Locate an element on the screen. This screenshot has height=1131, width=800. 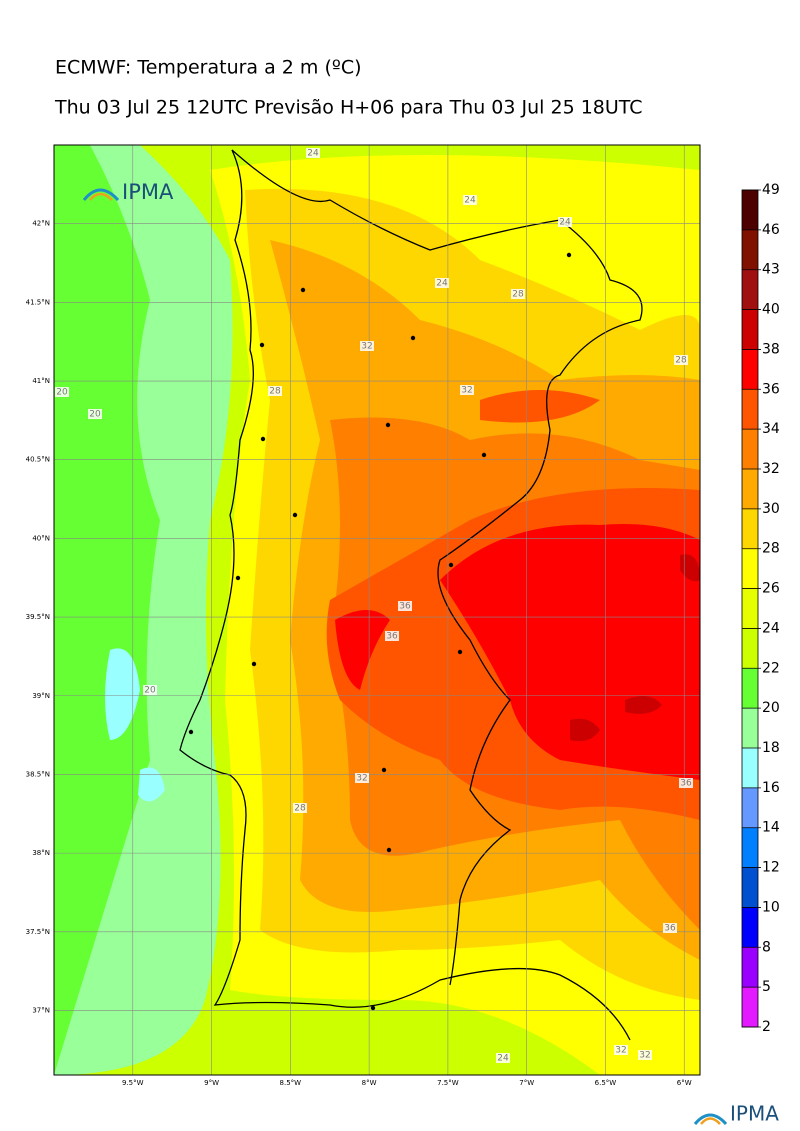
colorbar-label: 28 is located at coordinates (771, 549).